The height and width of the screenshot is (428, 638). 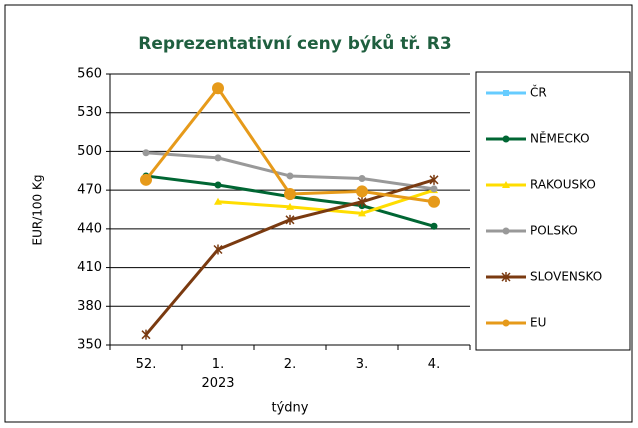 What do you see at coordinates (89, 74) in the screenshot?
I see `y-tick-label: 560` at bounding box center [89, 74].